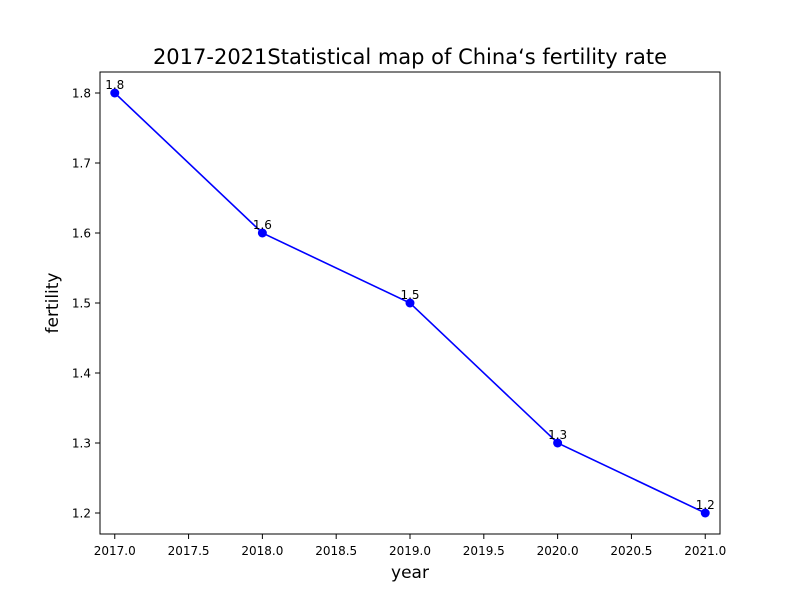 Image resolution: width=800 pixels, height=600 pixels. Describe the element at coordinates (262, 551) in the screenshot. I see `x-tick-label: 2018.0` at that location.